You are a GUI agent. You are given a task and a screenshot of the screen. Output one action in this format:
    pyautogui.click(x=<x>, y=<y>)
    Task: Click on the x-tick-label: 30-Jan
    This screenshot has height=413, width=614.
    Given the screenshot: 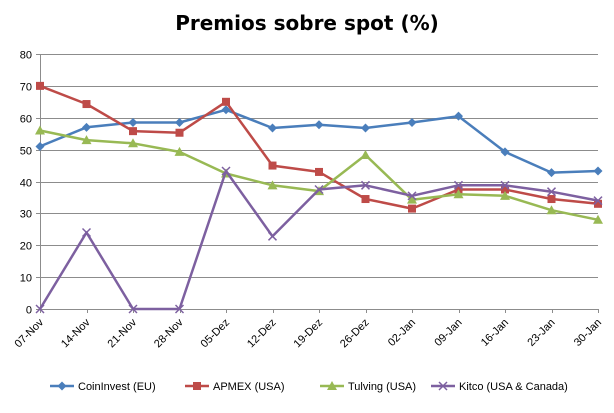 What is the action you would take?
    pyautogui.click(x=588, y=333)
    